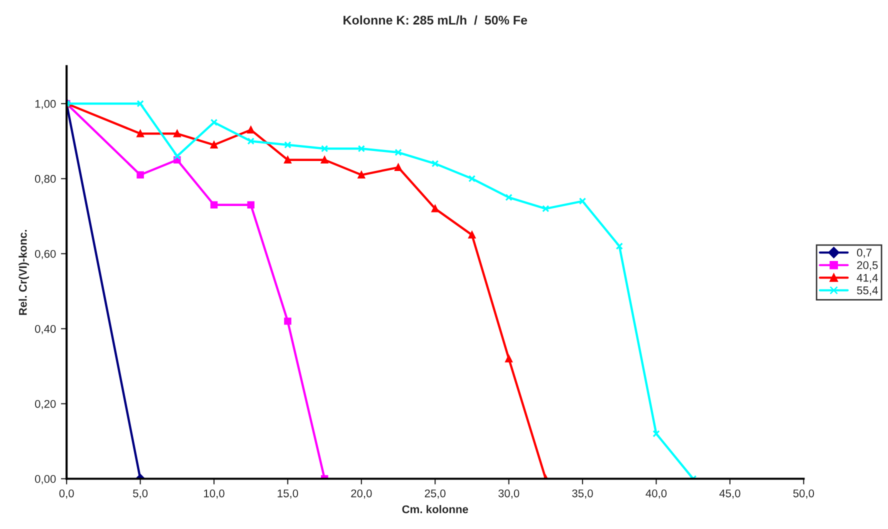 The height and width of the screenshot is (529, 888). What do you see at coordinates (214, 494) in the screenshot?
I see `x-tick-label: 10,0` at bounding box center [214, 494].